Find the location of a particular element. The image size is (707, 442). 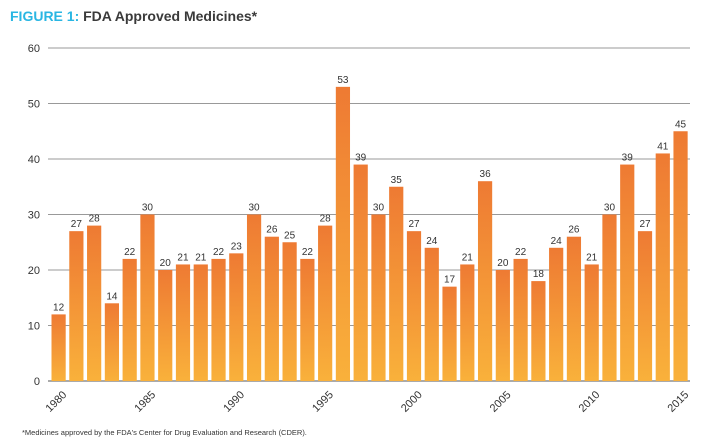

y-tick-label: 50 is located at coordinates (34, 105).